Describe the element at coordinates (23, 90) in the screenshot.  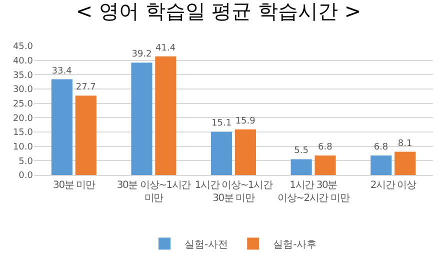
I see `y-tick-label: 30.0` at that location.